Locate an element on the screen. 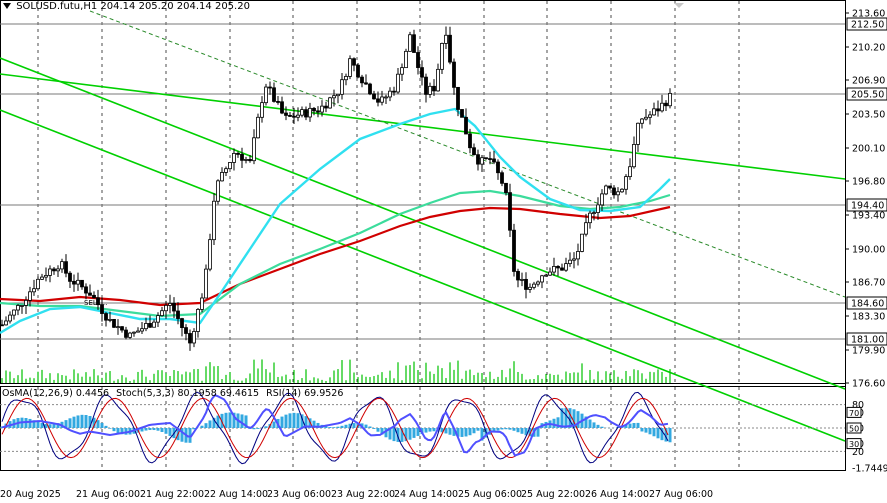 This screenshot has width=887, height=503. time-axis-label: 24 Aug 14:00 is located at coordinates (426, 494).